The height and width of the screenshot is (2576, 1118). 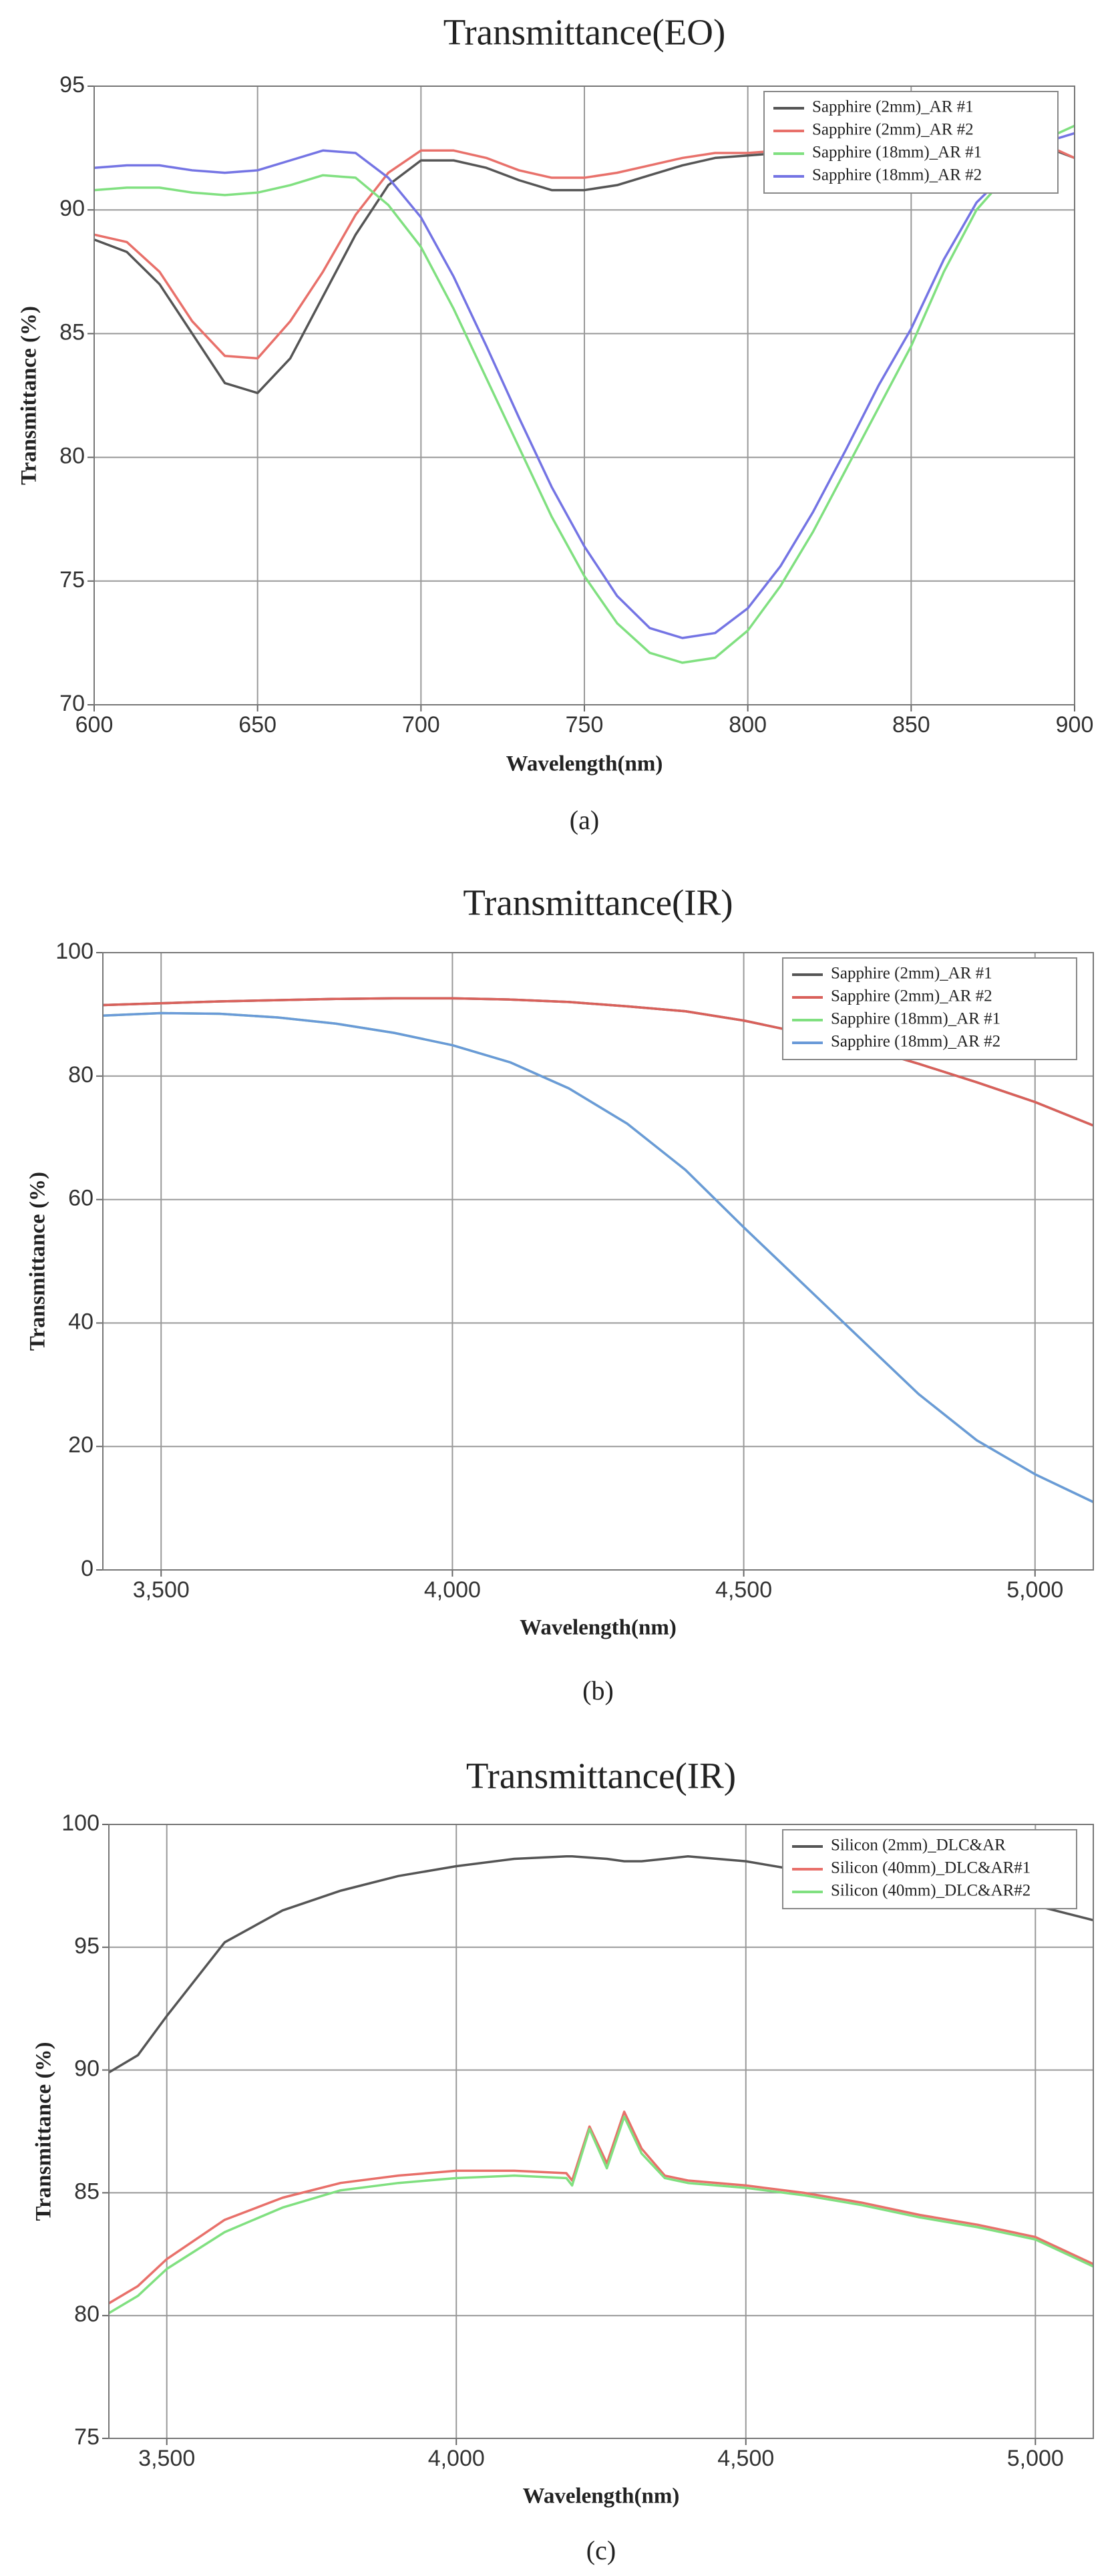 What do you see at coordinates (584, 32) in the screenshot?
I see `chart-title: Transmittance(EO)` at bounding box center [584, 32].